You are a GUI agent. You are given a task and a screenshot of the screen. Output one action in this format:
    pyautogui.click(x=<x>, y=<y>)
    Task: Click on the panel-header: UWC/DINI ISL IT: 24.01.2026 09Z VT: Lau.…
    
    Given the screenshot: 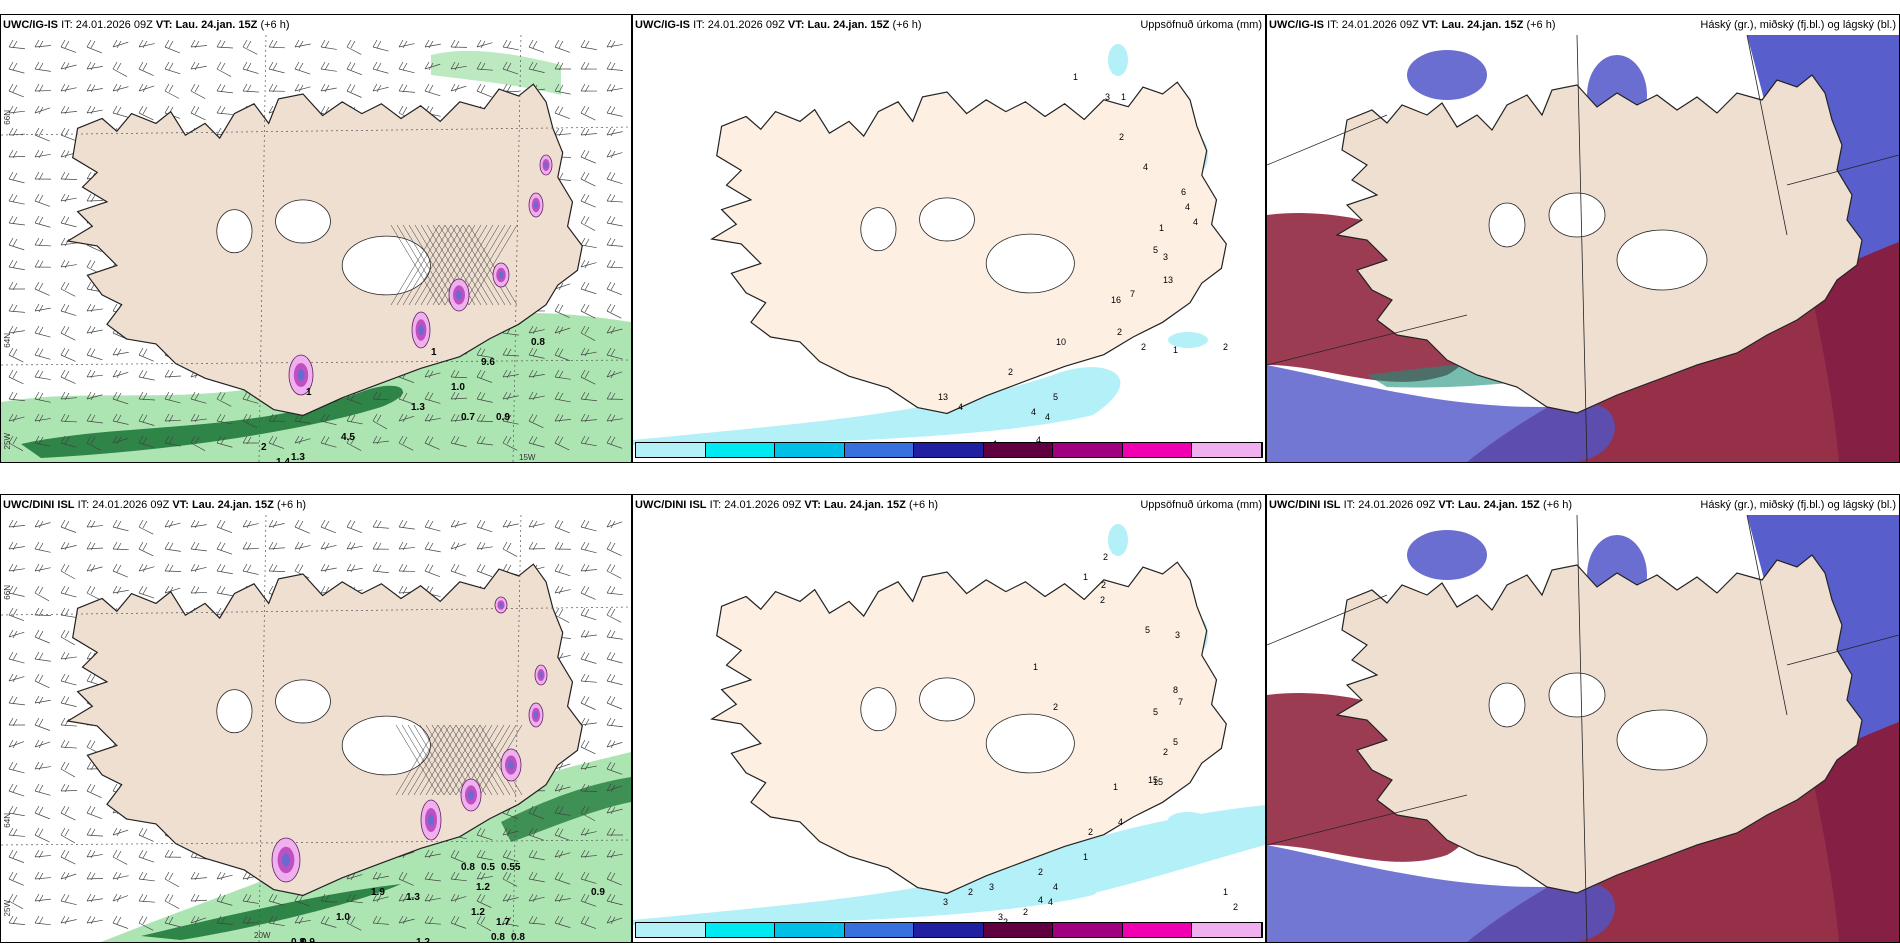 What is the action you would take?
    pyautogui.click(x=949, y=505)
    